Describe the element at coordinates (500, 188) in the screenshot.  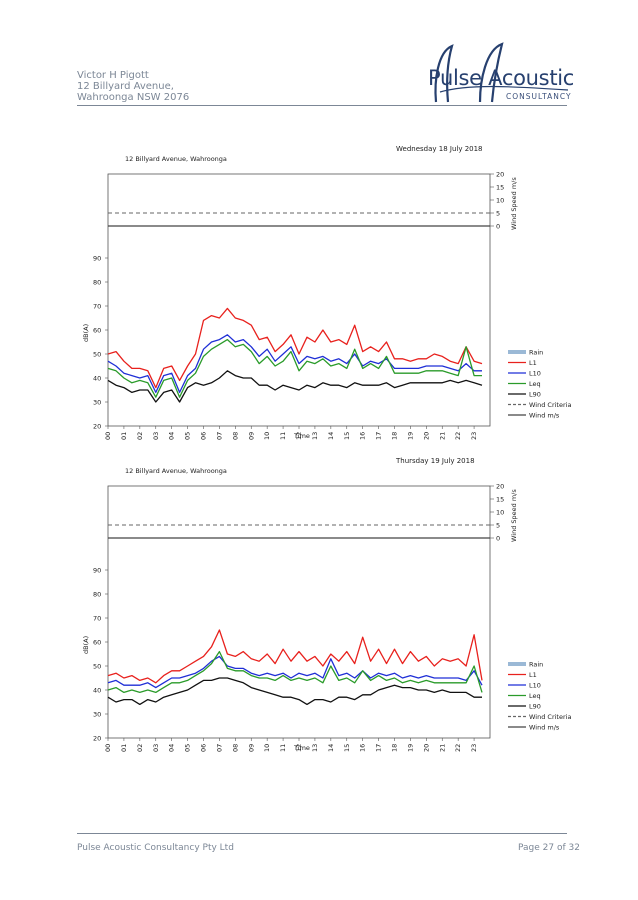
I see `wind-axis-tick-label: 15` at that location.